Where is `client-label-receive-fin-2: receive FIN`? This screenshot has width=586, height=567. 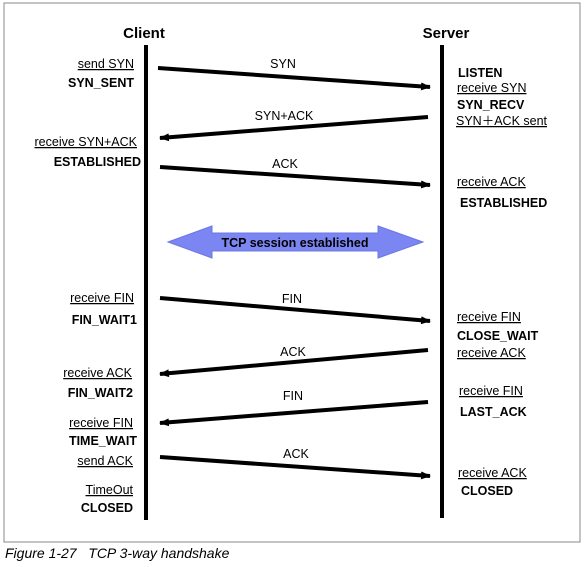
client-label-receive-fin-2: receive FIN is located at coordinates (101, 423).